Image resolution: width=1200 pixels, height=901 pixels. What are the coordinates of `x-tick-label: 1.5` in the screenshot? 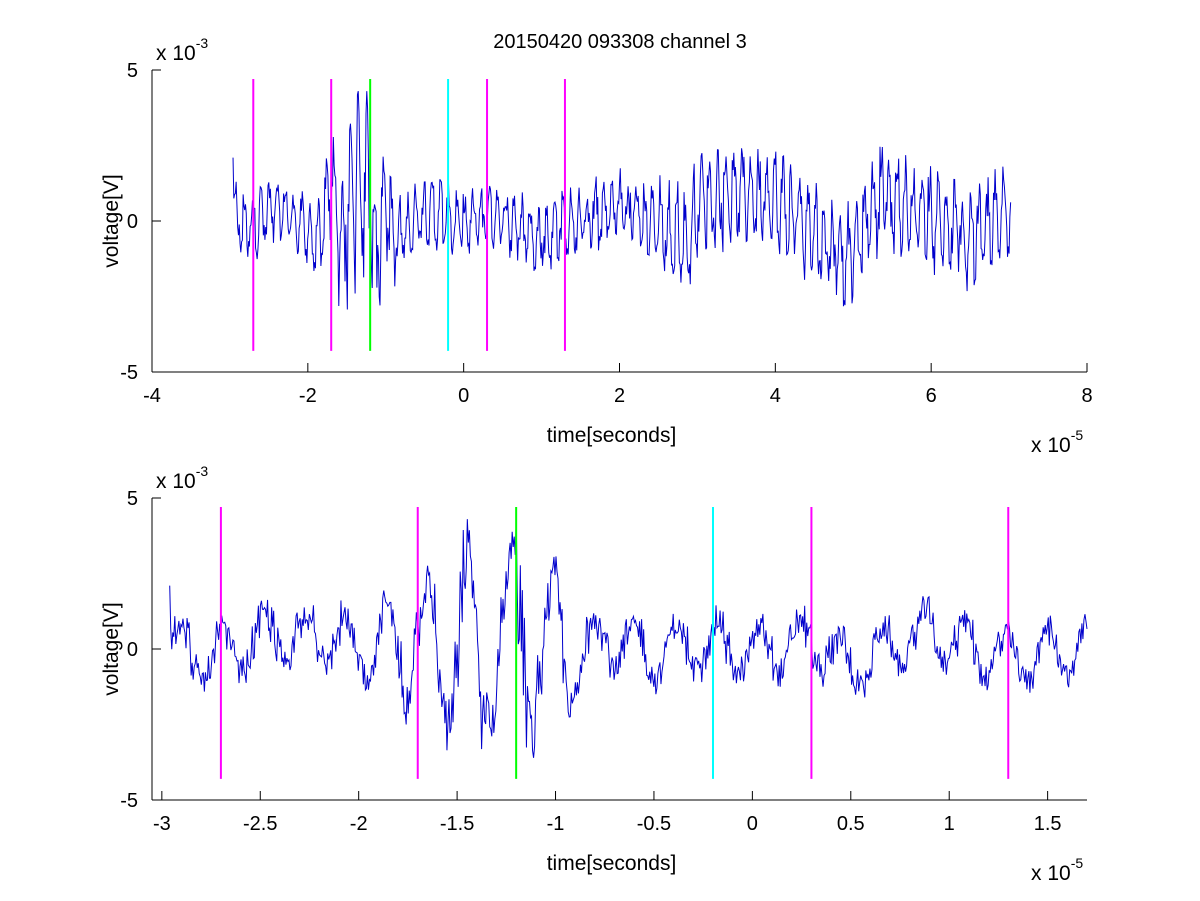 It's located at (1048, 824).